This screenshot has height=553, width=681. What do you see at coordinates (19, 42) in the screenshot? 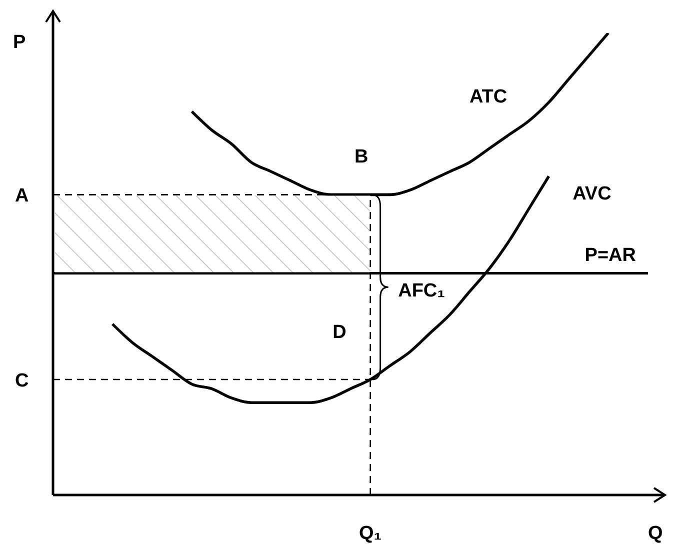
I see `y-axis-title: P` at bounding box center [19, 42].